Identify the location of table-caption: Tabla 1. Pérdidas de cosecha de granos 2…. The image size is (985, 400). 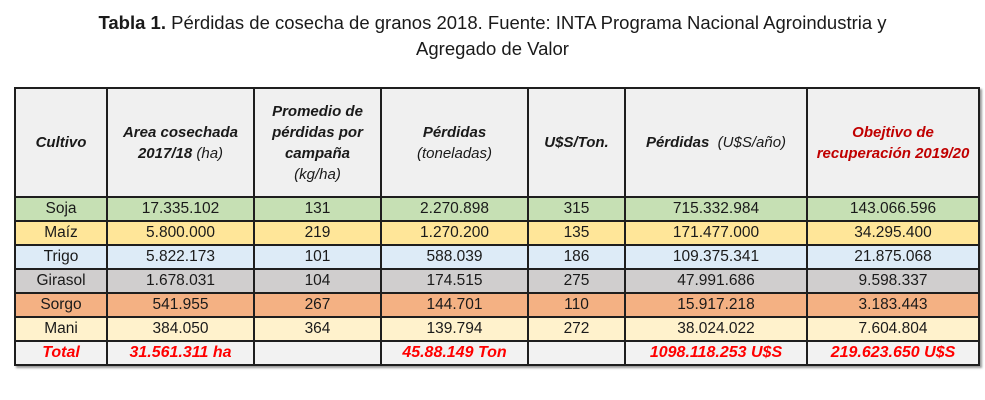
(492, 36).